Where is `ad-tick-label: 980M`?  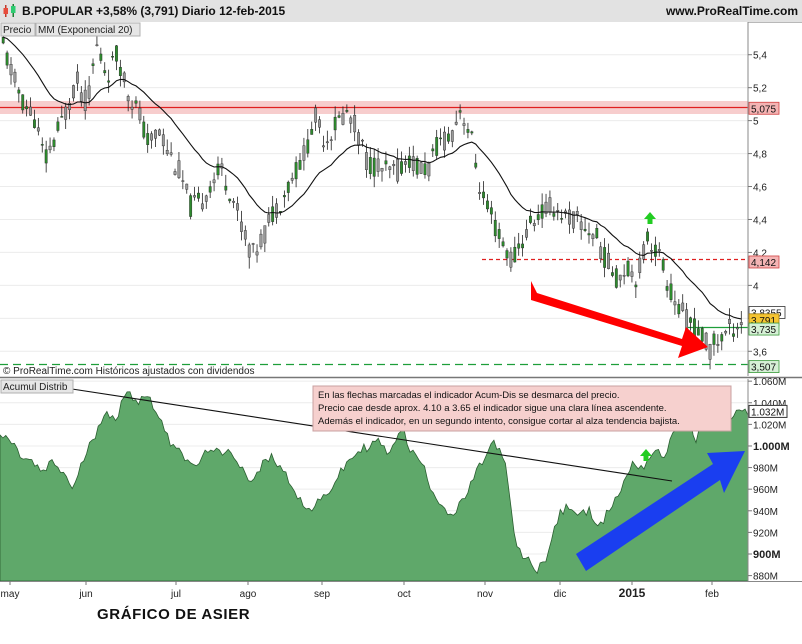 ad-tick-label: 980M is located at coordinates (765, 469).